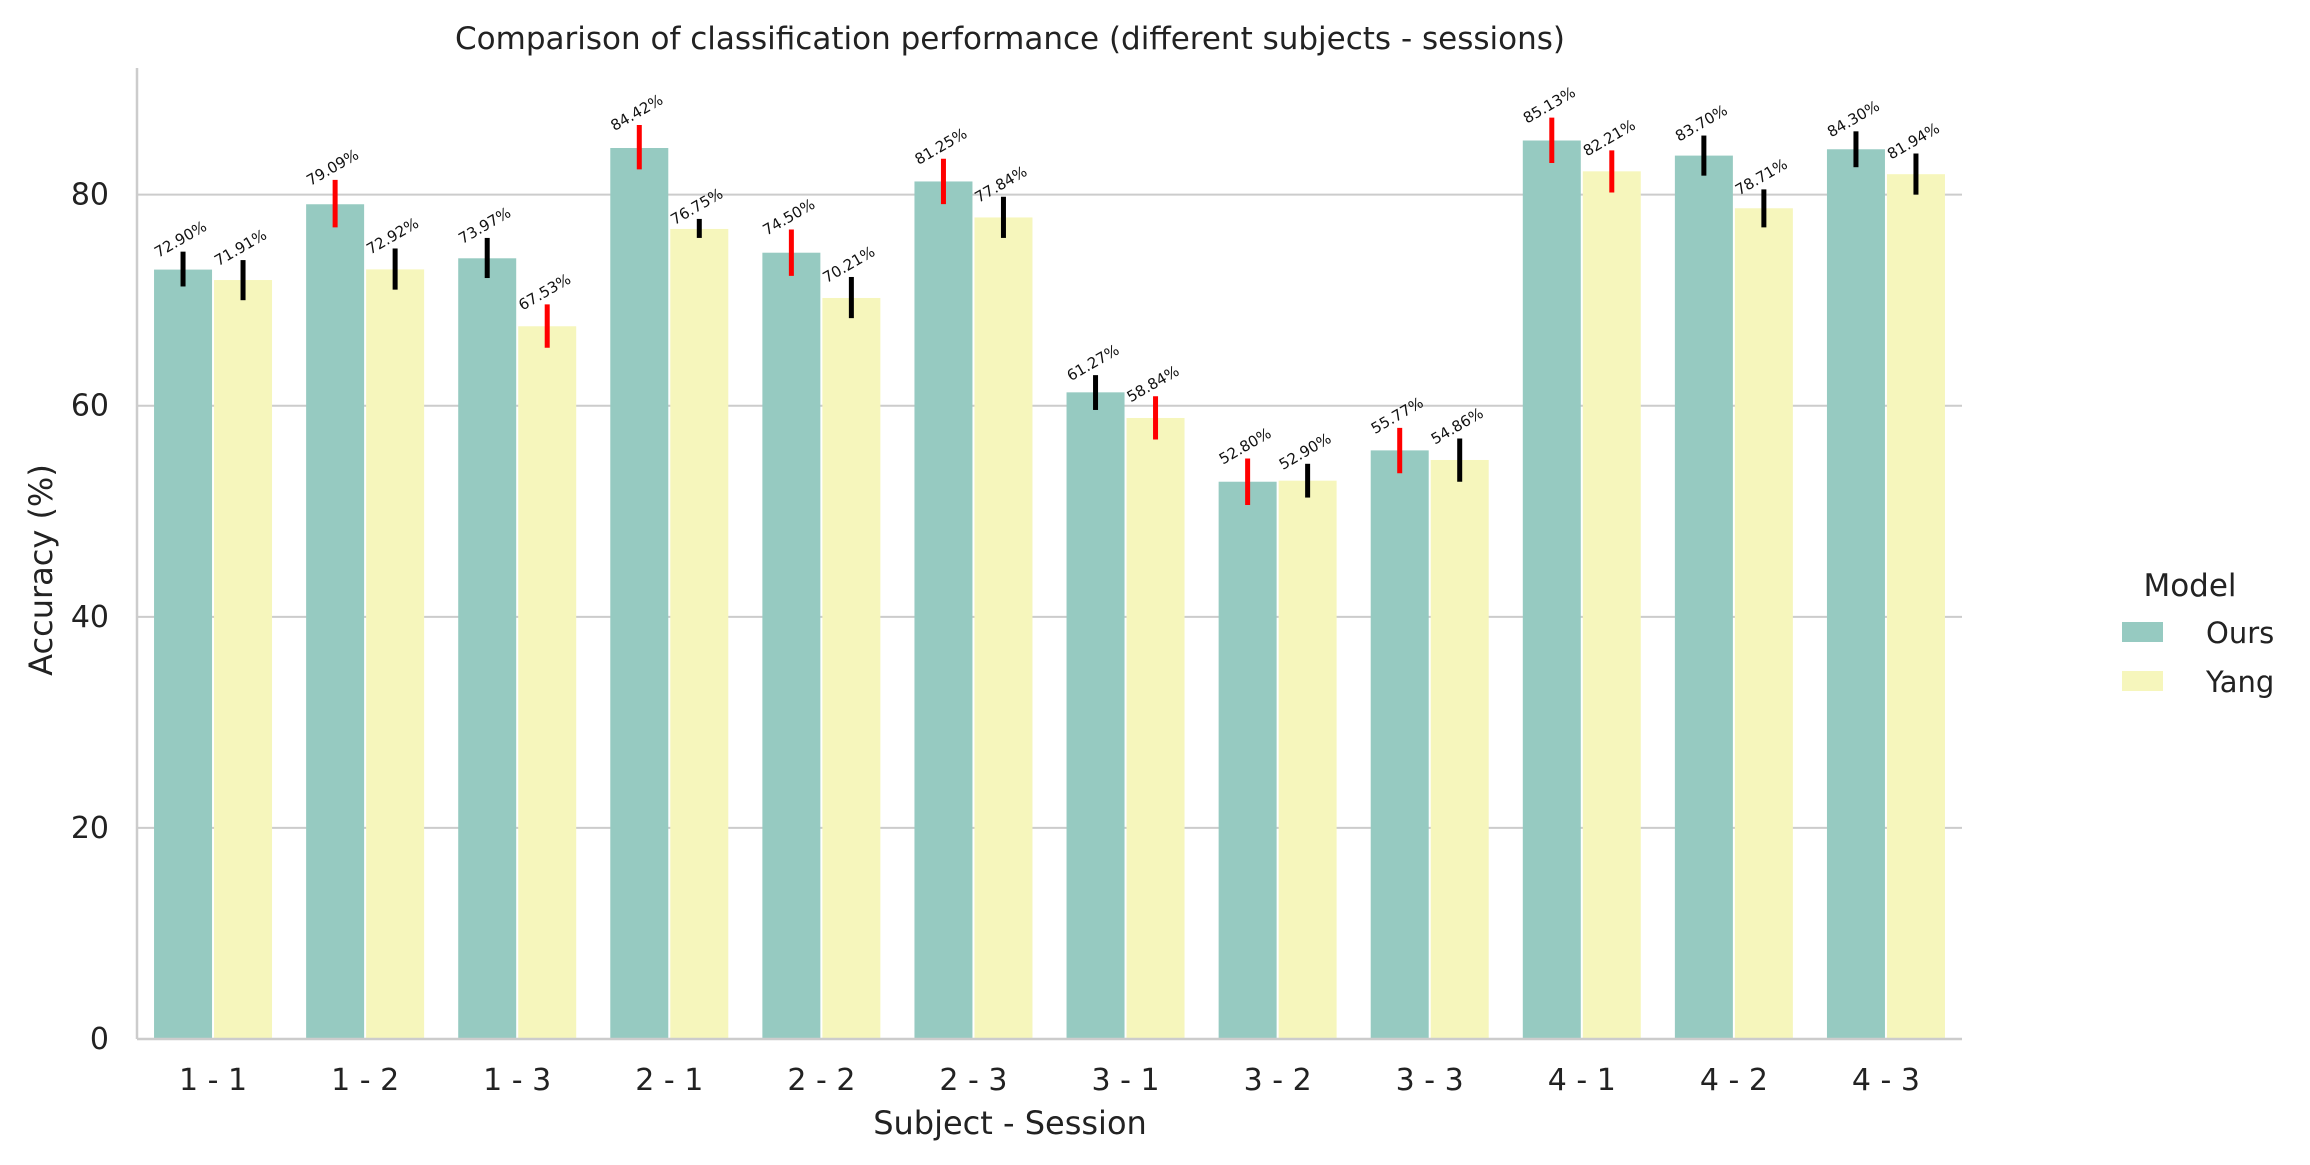  Describe the element at coordinates (41, 570) in the screenshot. I see `y-axis-label: Accuracy (%)` at that location.